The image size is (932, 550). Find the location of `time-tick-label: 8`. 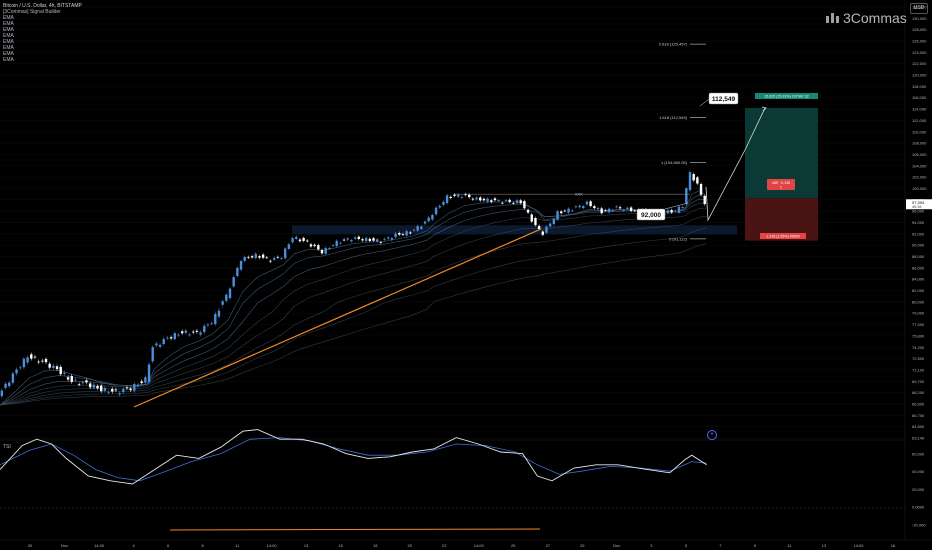

time-tick-label: 8 is located at coordinates (202, 545).